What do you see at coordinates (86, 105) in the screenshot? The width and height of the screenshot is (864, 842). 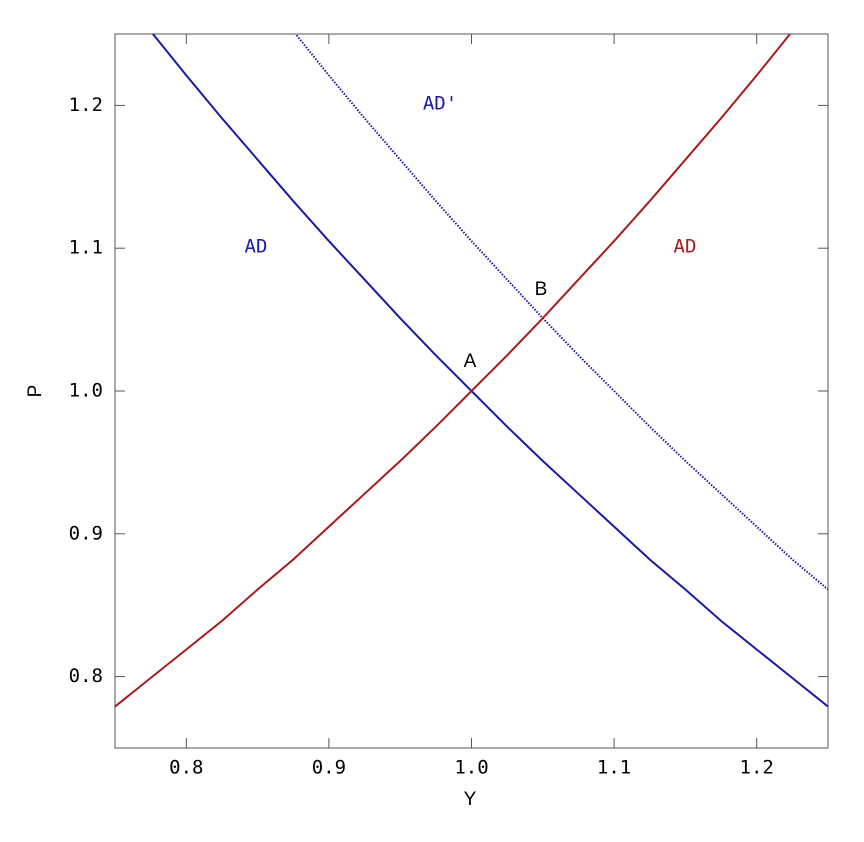 I see `y-tick-label: 1.2` at bounding box center [86, 105].